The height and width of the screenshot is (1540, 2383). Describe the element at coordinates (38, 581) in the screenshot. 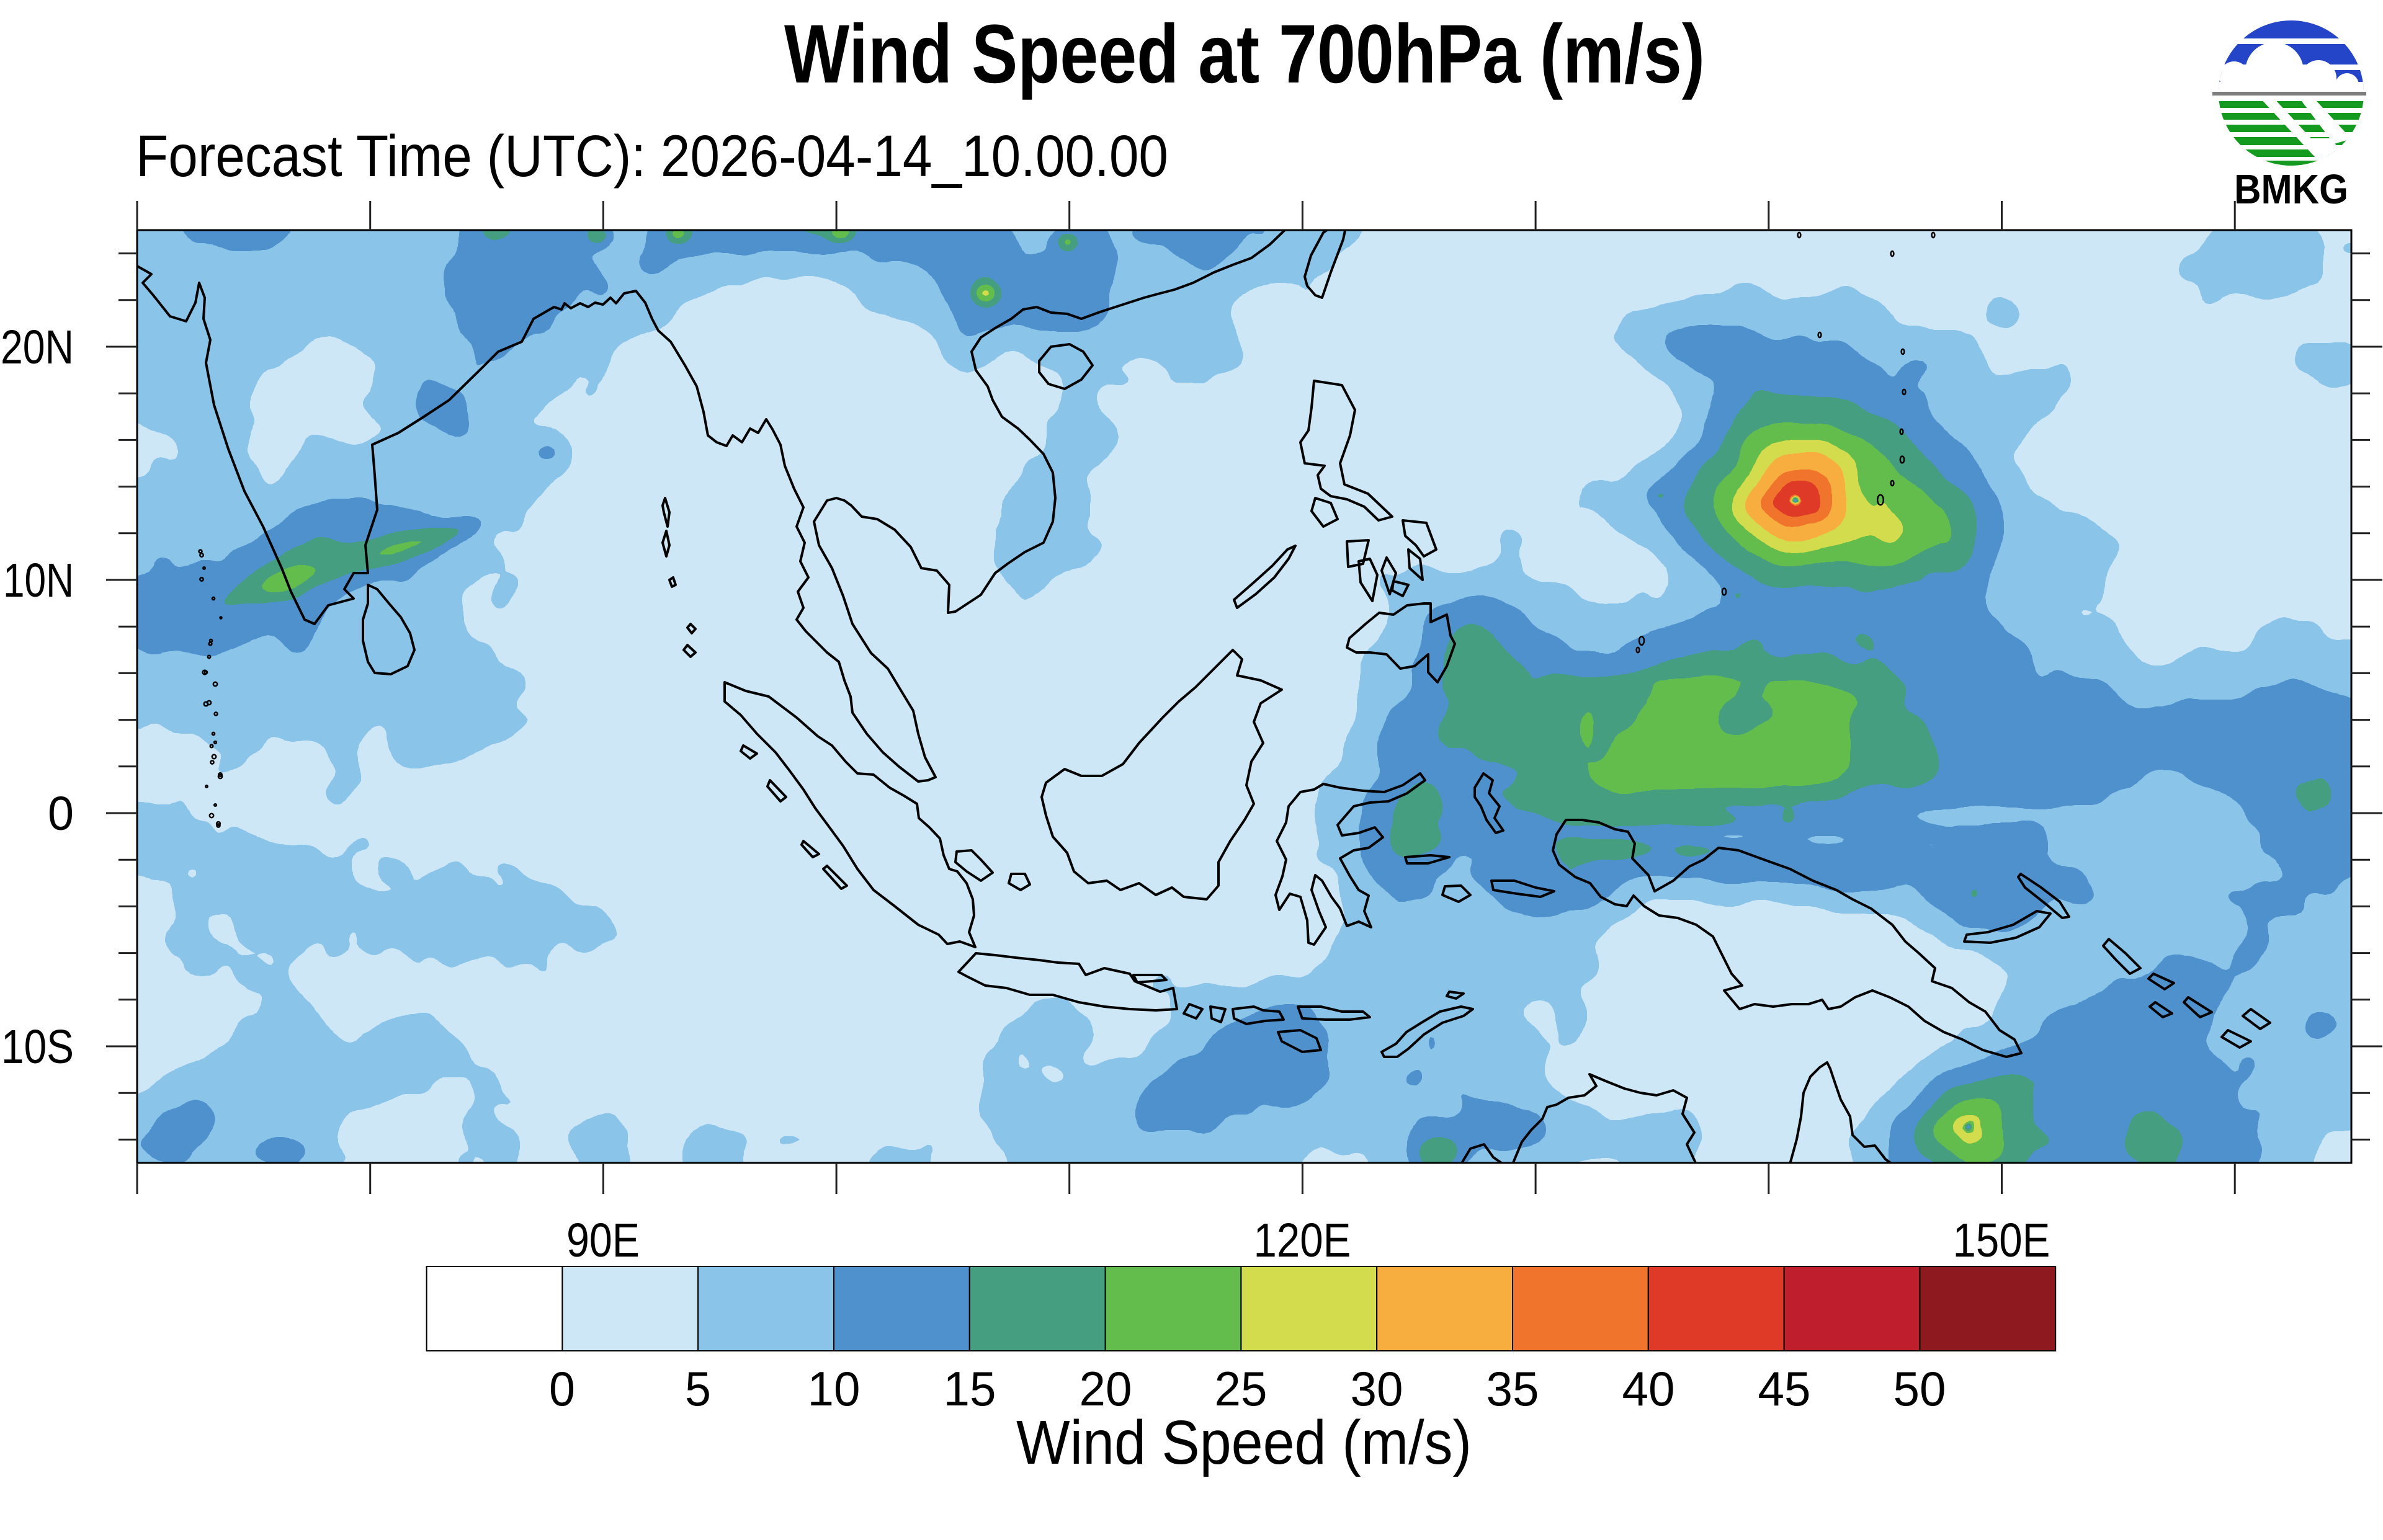

I see `svg-text: 10N` at that location.